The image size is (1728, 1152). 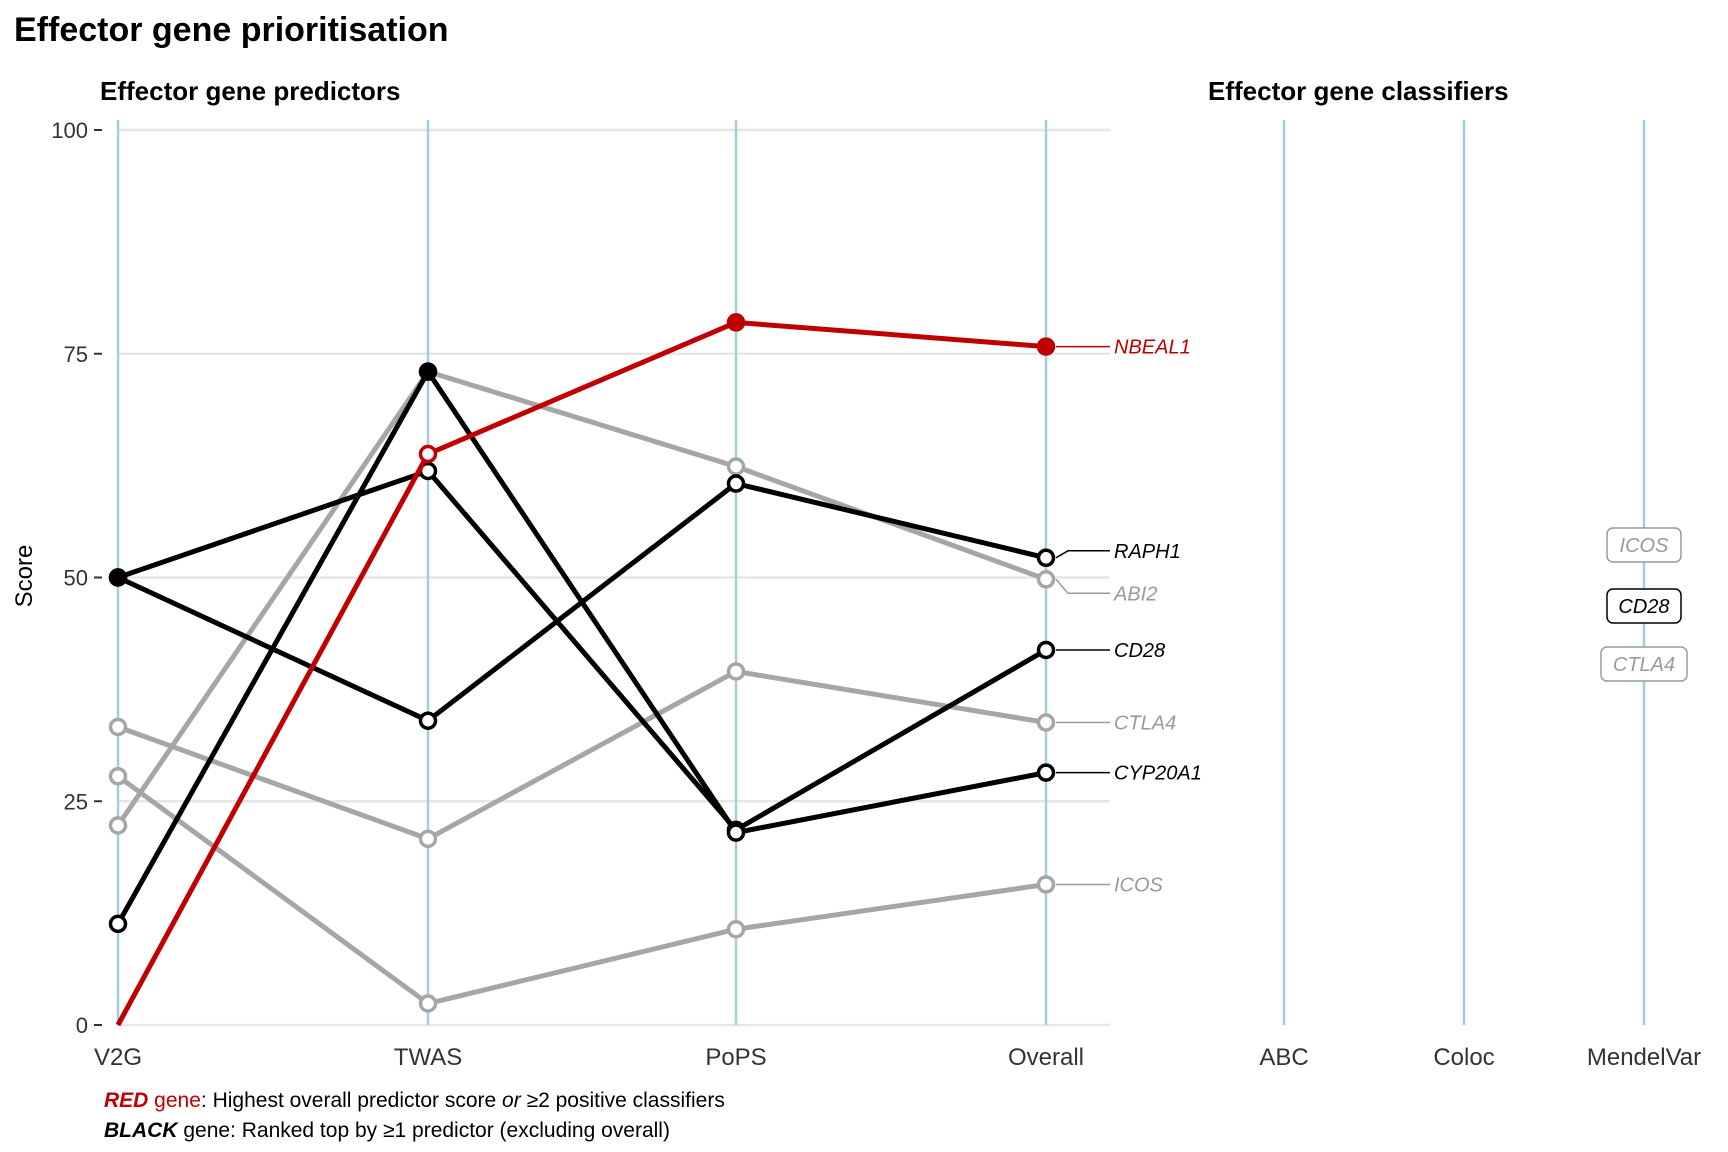 I want to click on point-icos-pops, so click(x=736, y=929).